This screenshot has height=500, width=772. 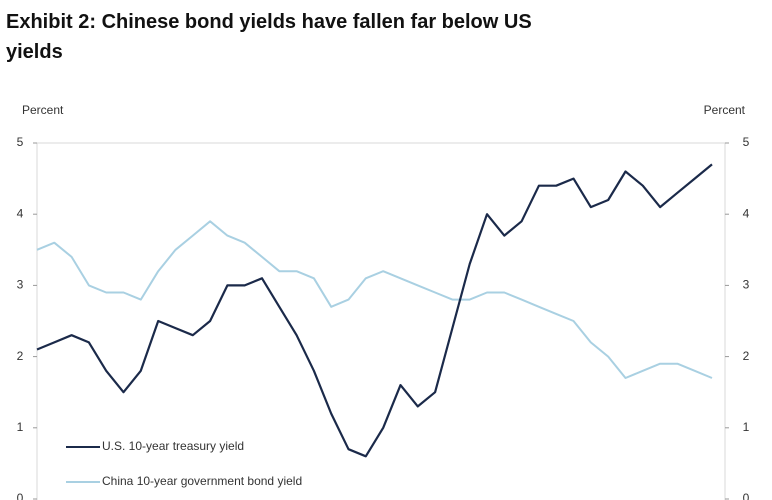 What do you see at coordinates (202, 481) in the screenshot?
I see `legend-label: China 10-year government bond yield` at bounding box center [202, 481].